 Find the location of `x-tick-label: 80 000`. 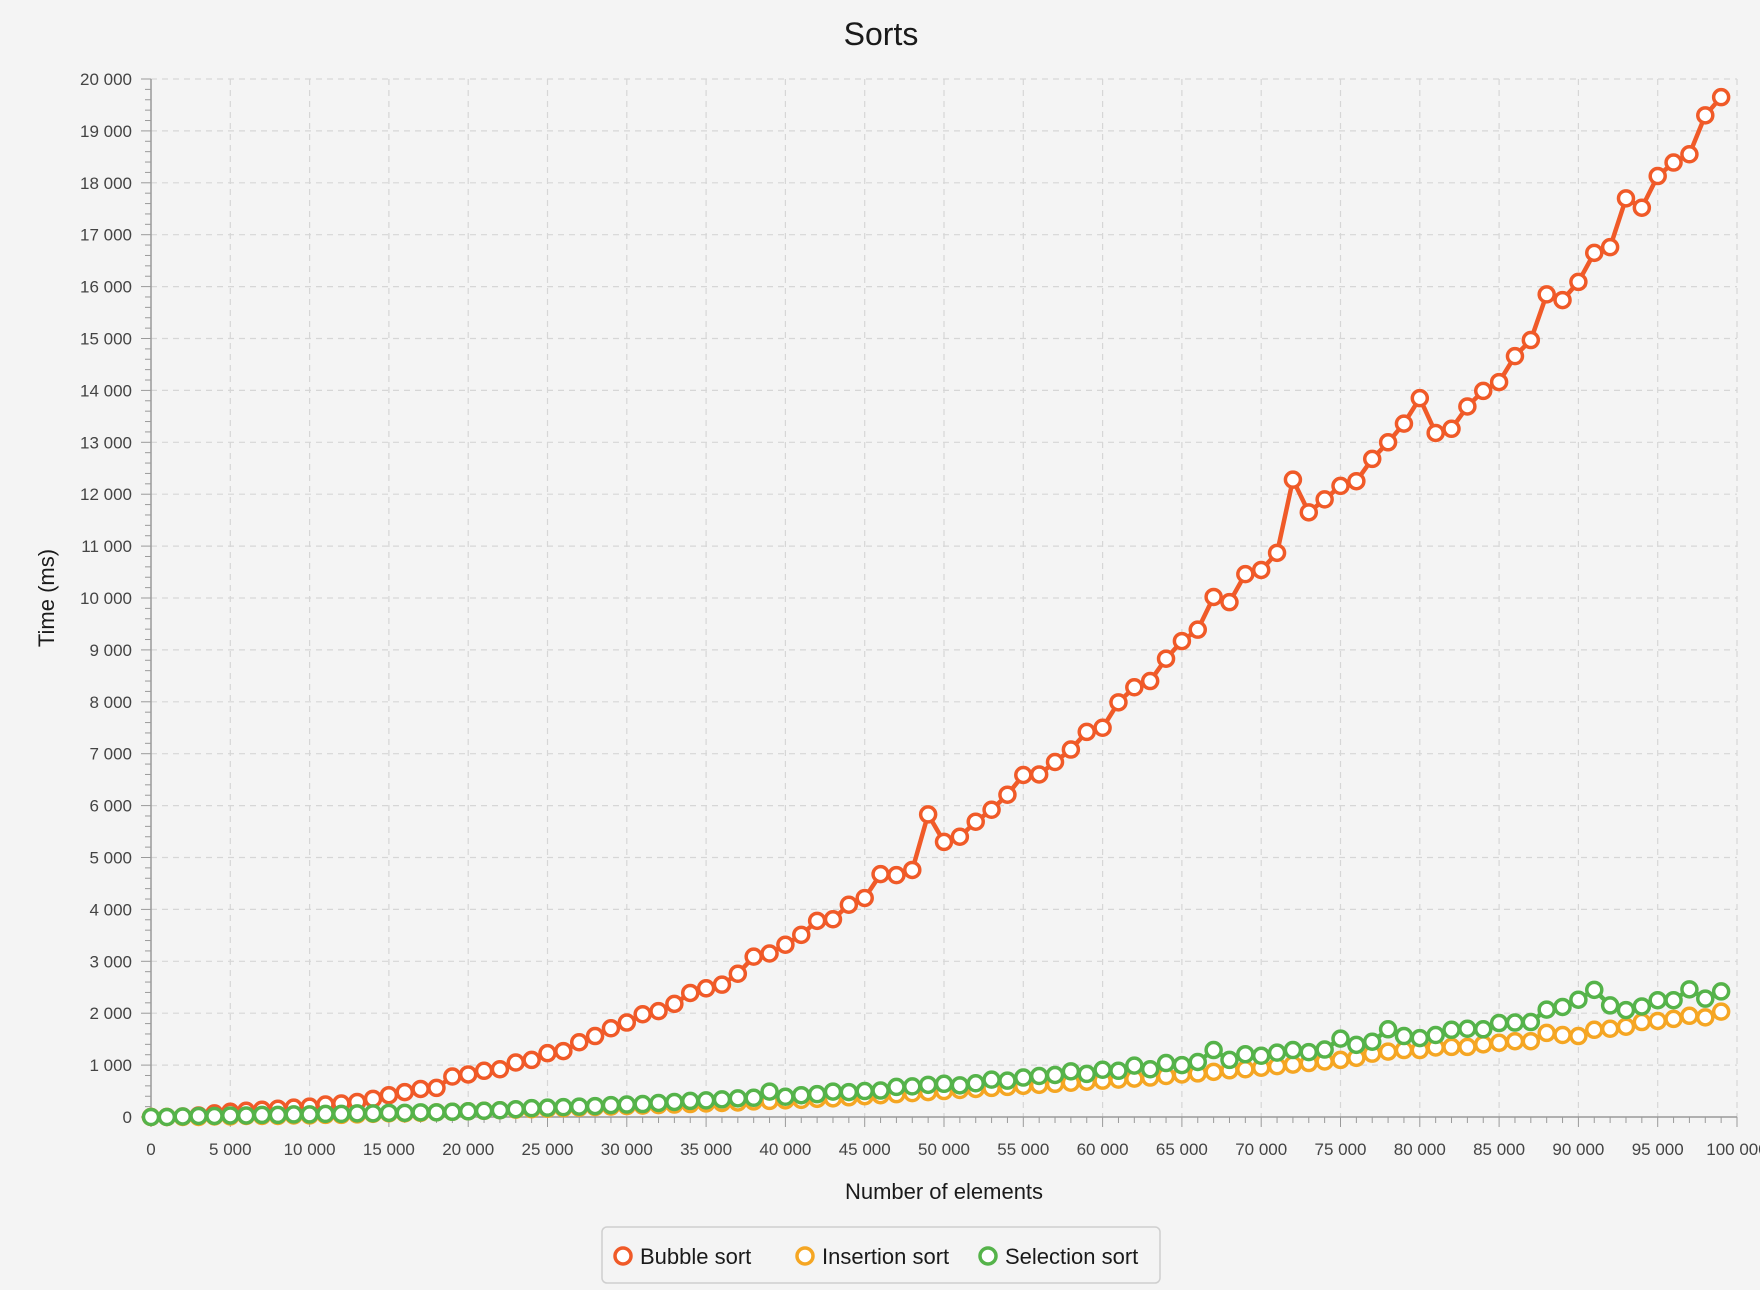

x-tick-label: 80 000 is located at coordinates (1420, 1149).